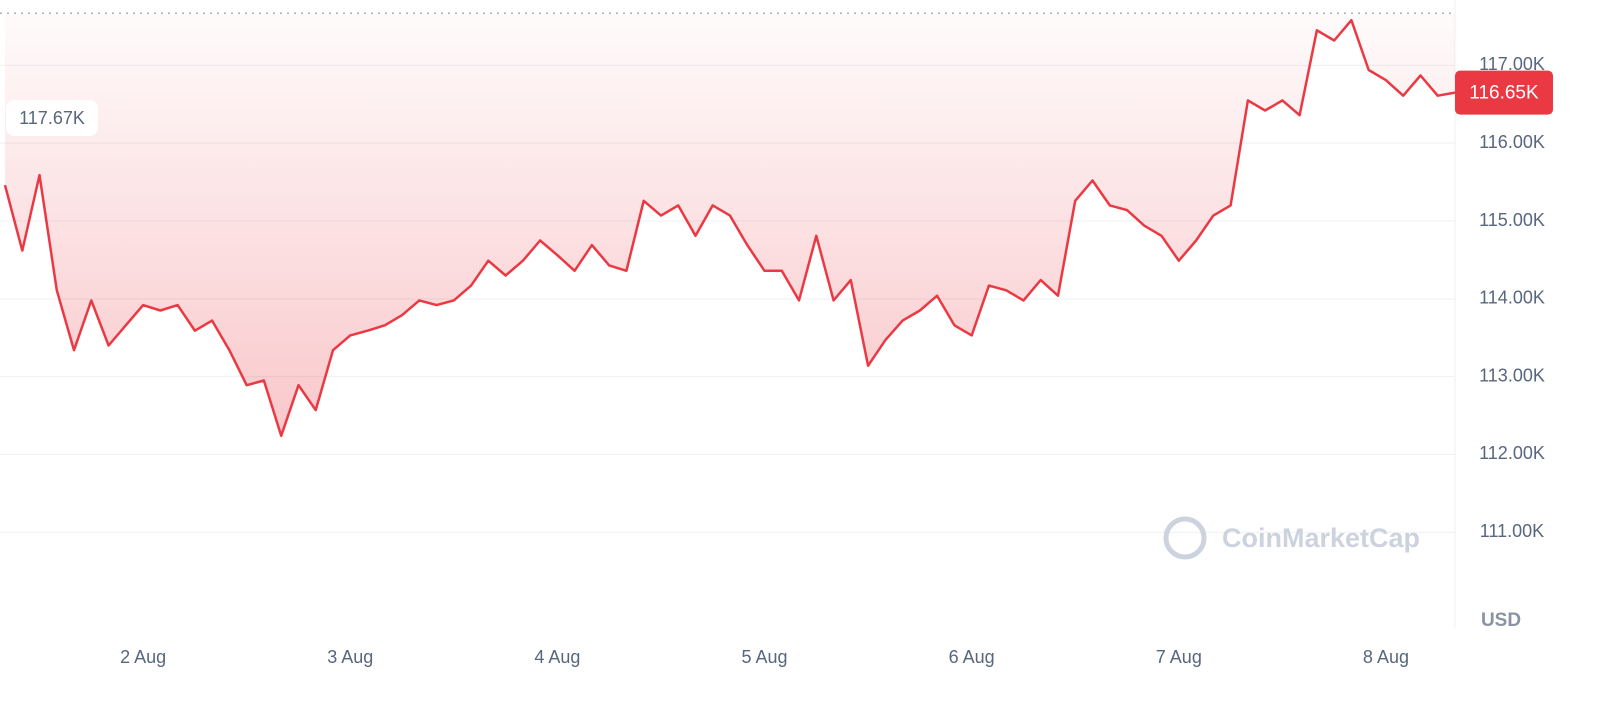  I want to click on y-tick-label: 113.00K, so click(1512, 375).